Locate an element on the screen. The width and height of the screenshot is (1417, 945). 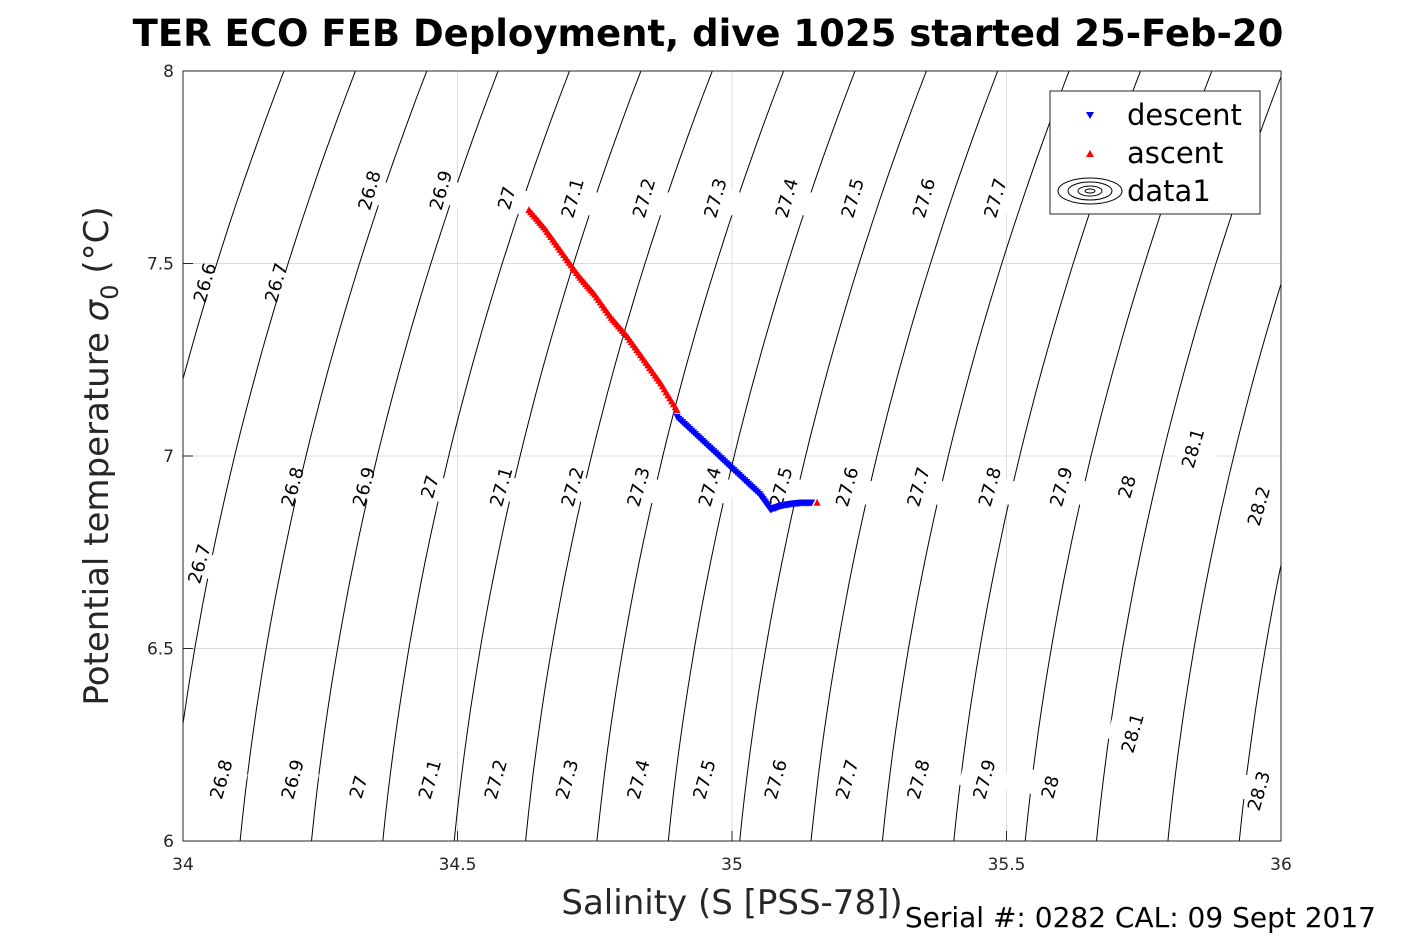
y-axis-label-unit: (°C) is located at coordinates (97, 245).